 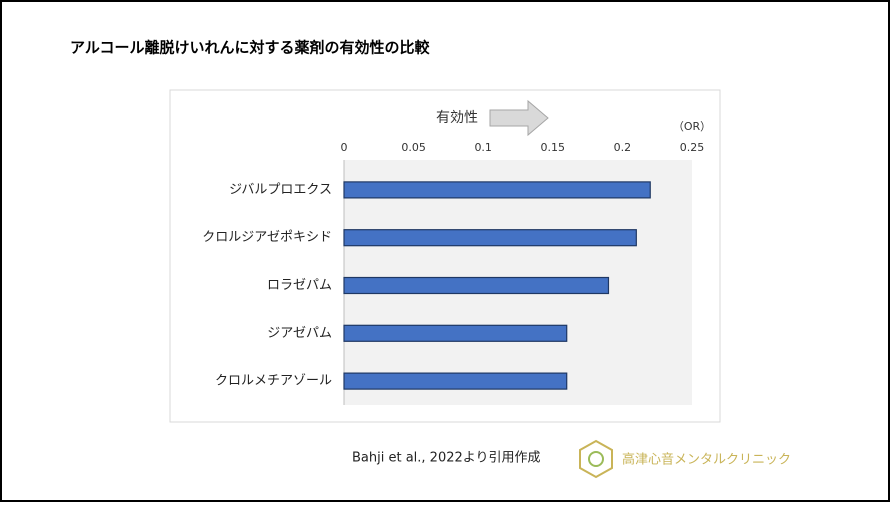 What do you see at coordinates (267, 237) in the screenshot?
I see `y-tick-label: クロルジアゼポキシド` at bounding box center [267, 237].